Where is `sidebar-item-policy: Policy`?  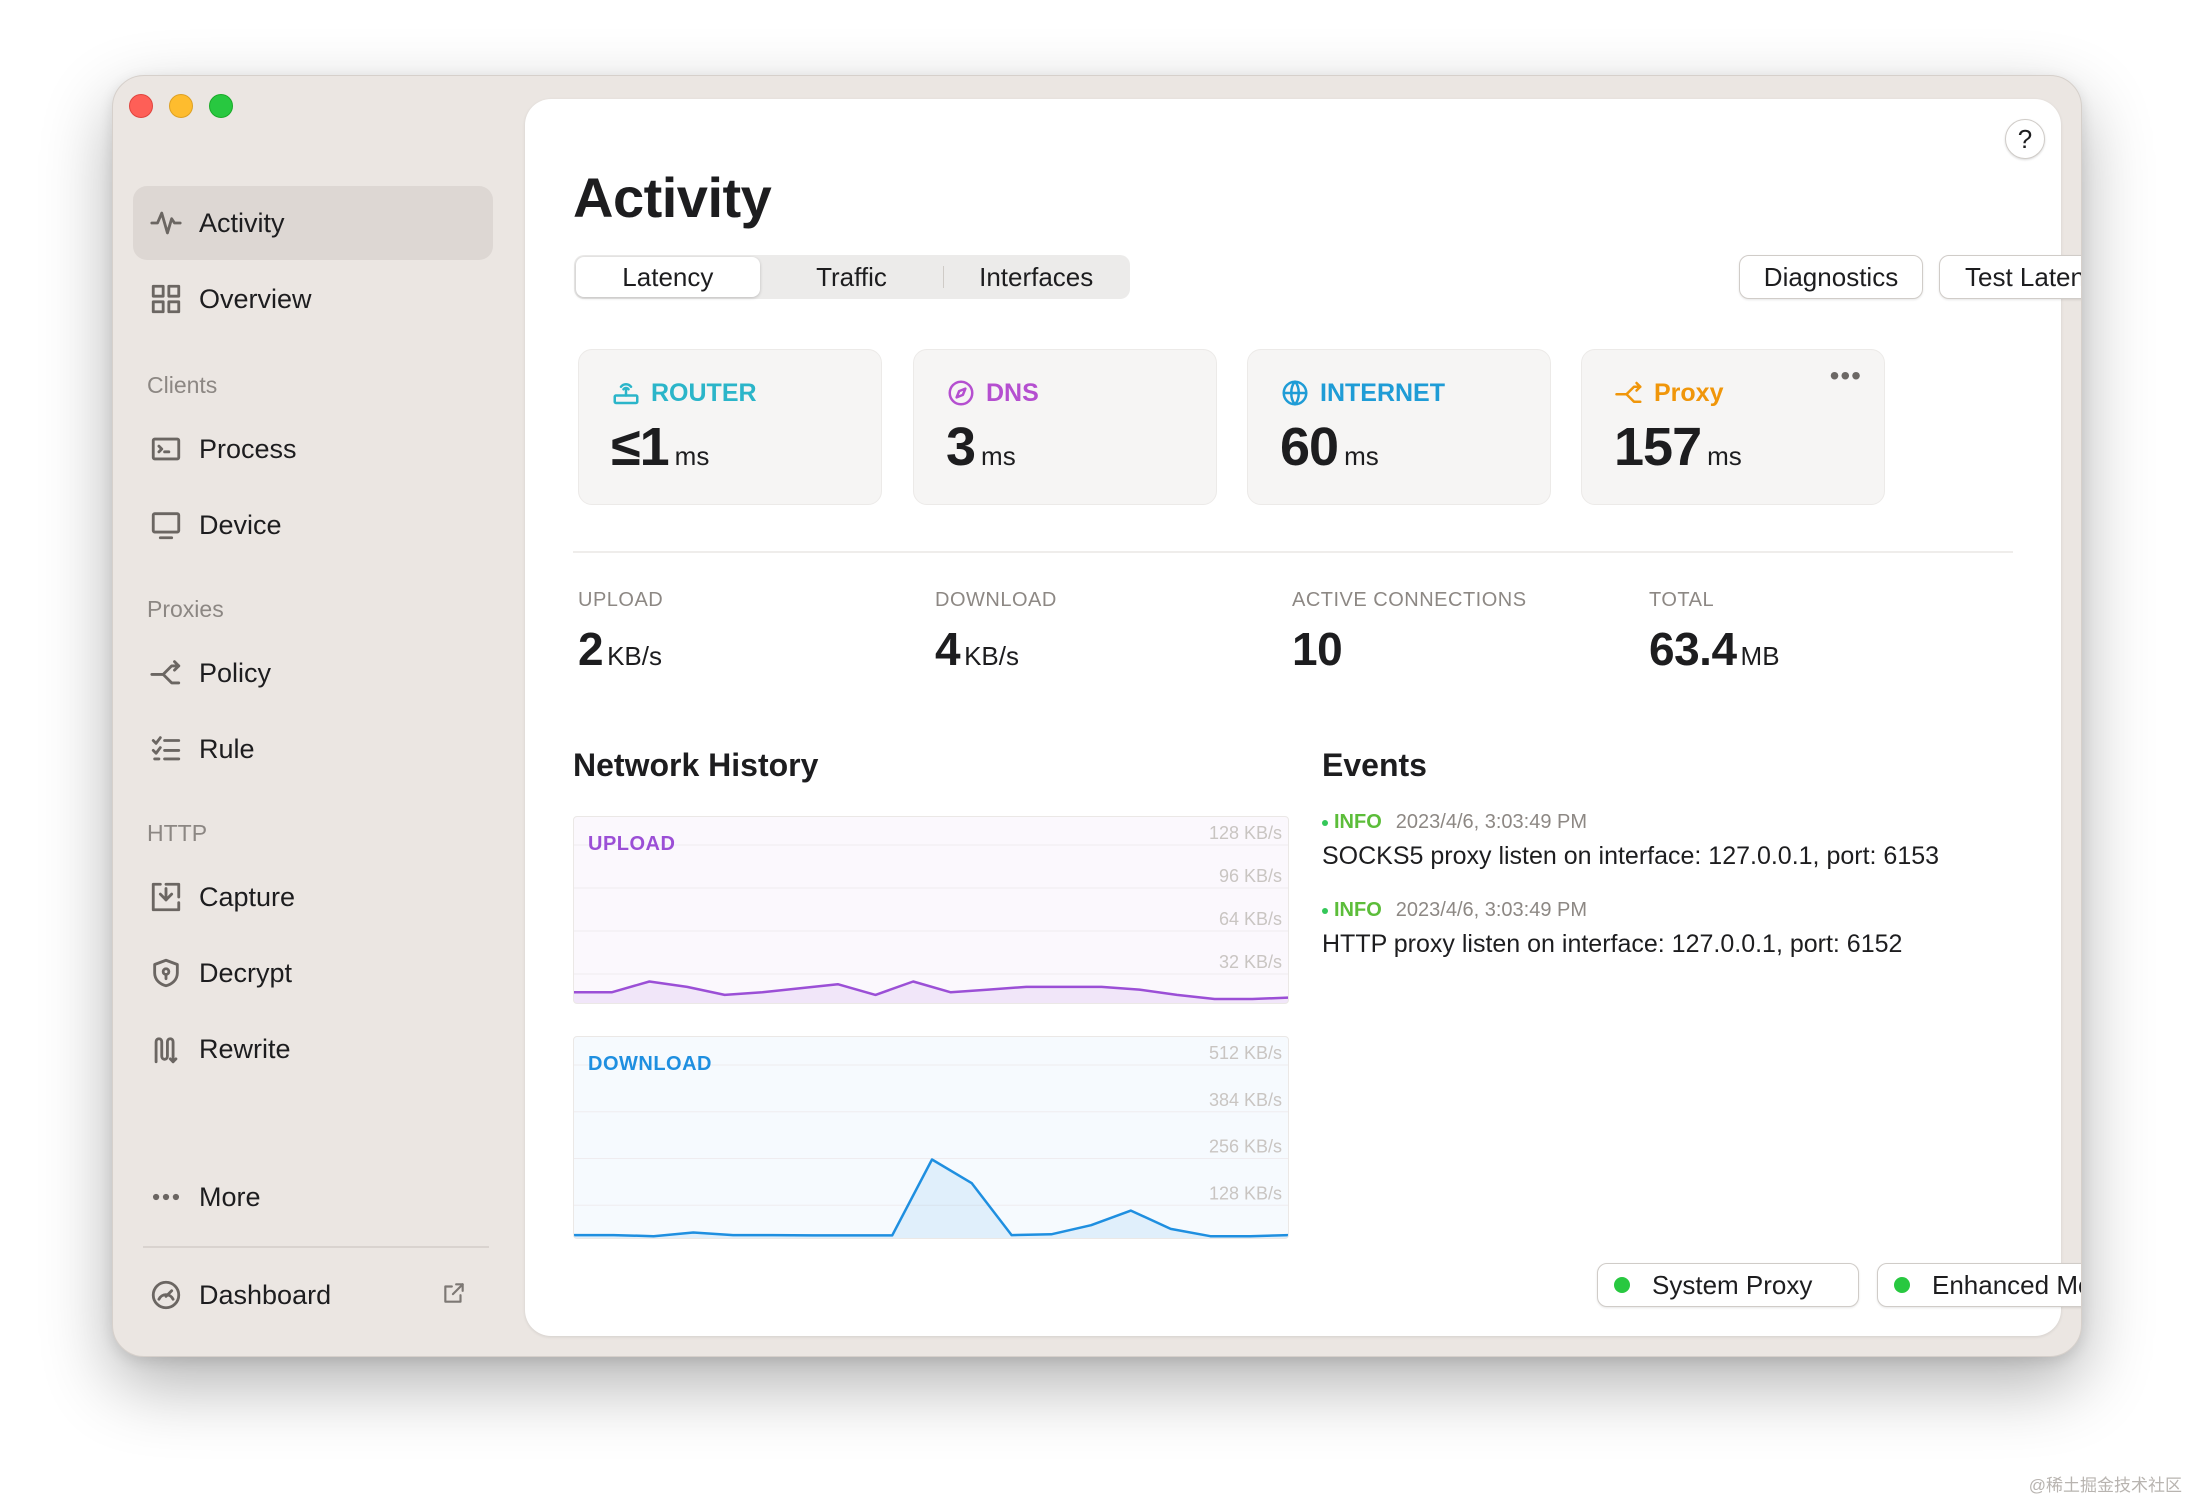 sidebar-item-policy: Policy is located at coordinates (313, 673).